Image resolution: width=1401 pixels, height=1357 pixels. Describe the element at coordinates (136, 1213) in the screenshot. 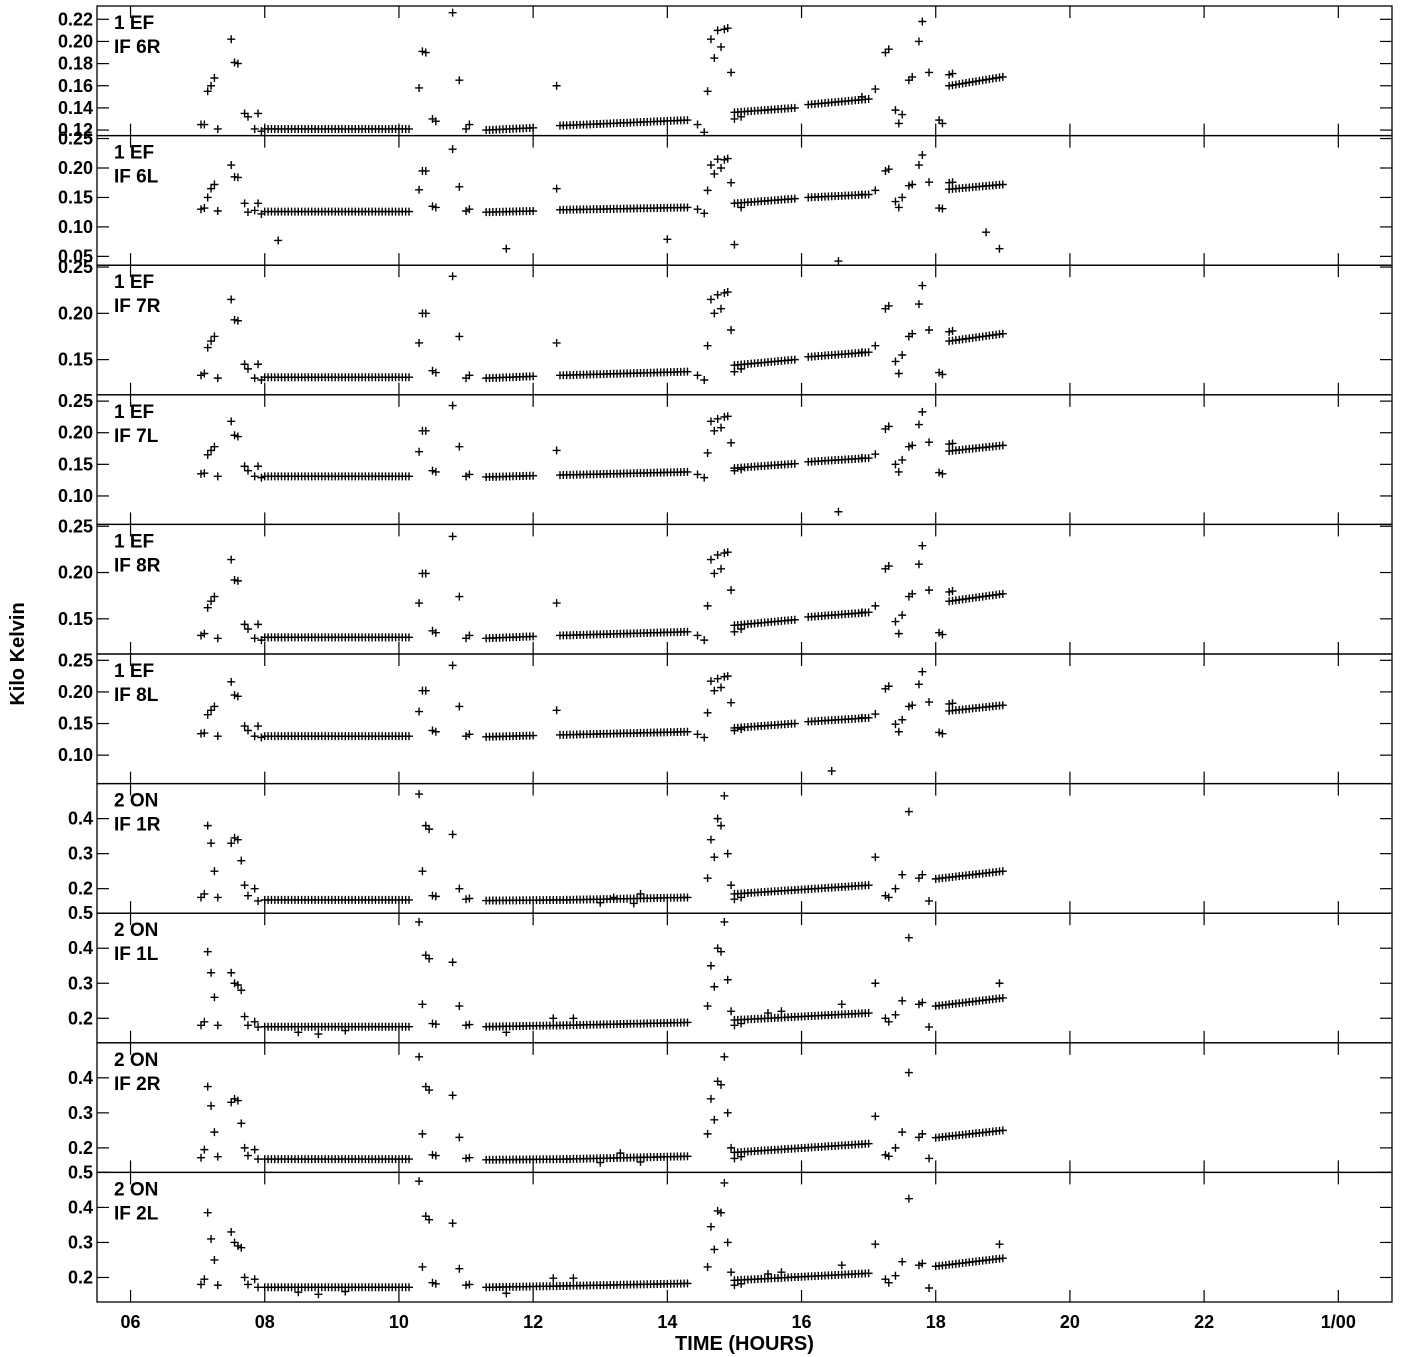

I see `panel-label-line2: IF 2L` at that location.